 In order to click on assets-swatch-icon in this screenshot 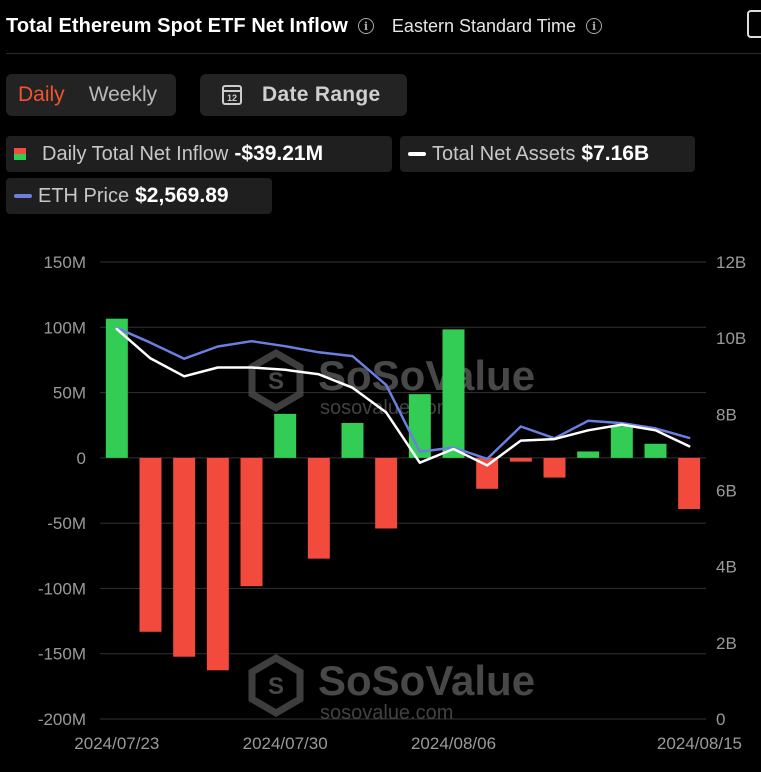, I will do `click(417, 154)`.